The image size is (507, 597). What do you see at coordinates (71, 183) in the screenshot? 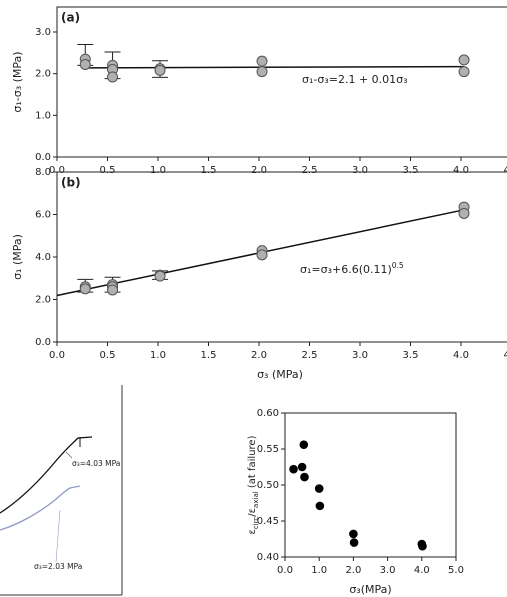
I see `panel-label: (b)` at bounding box center [71, 183].